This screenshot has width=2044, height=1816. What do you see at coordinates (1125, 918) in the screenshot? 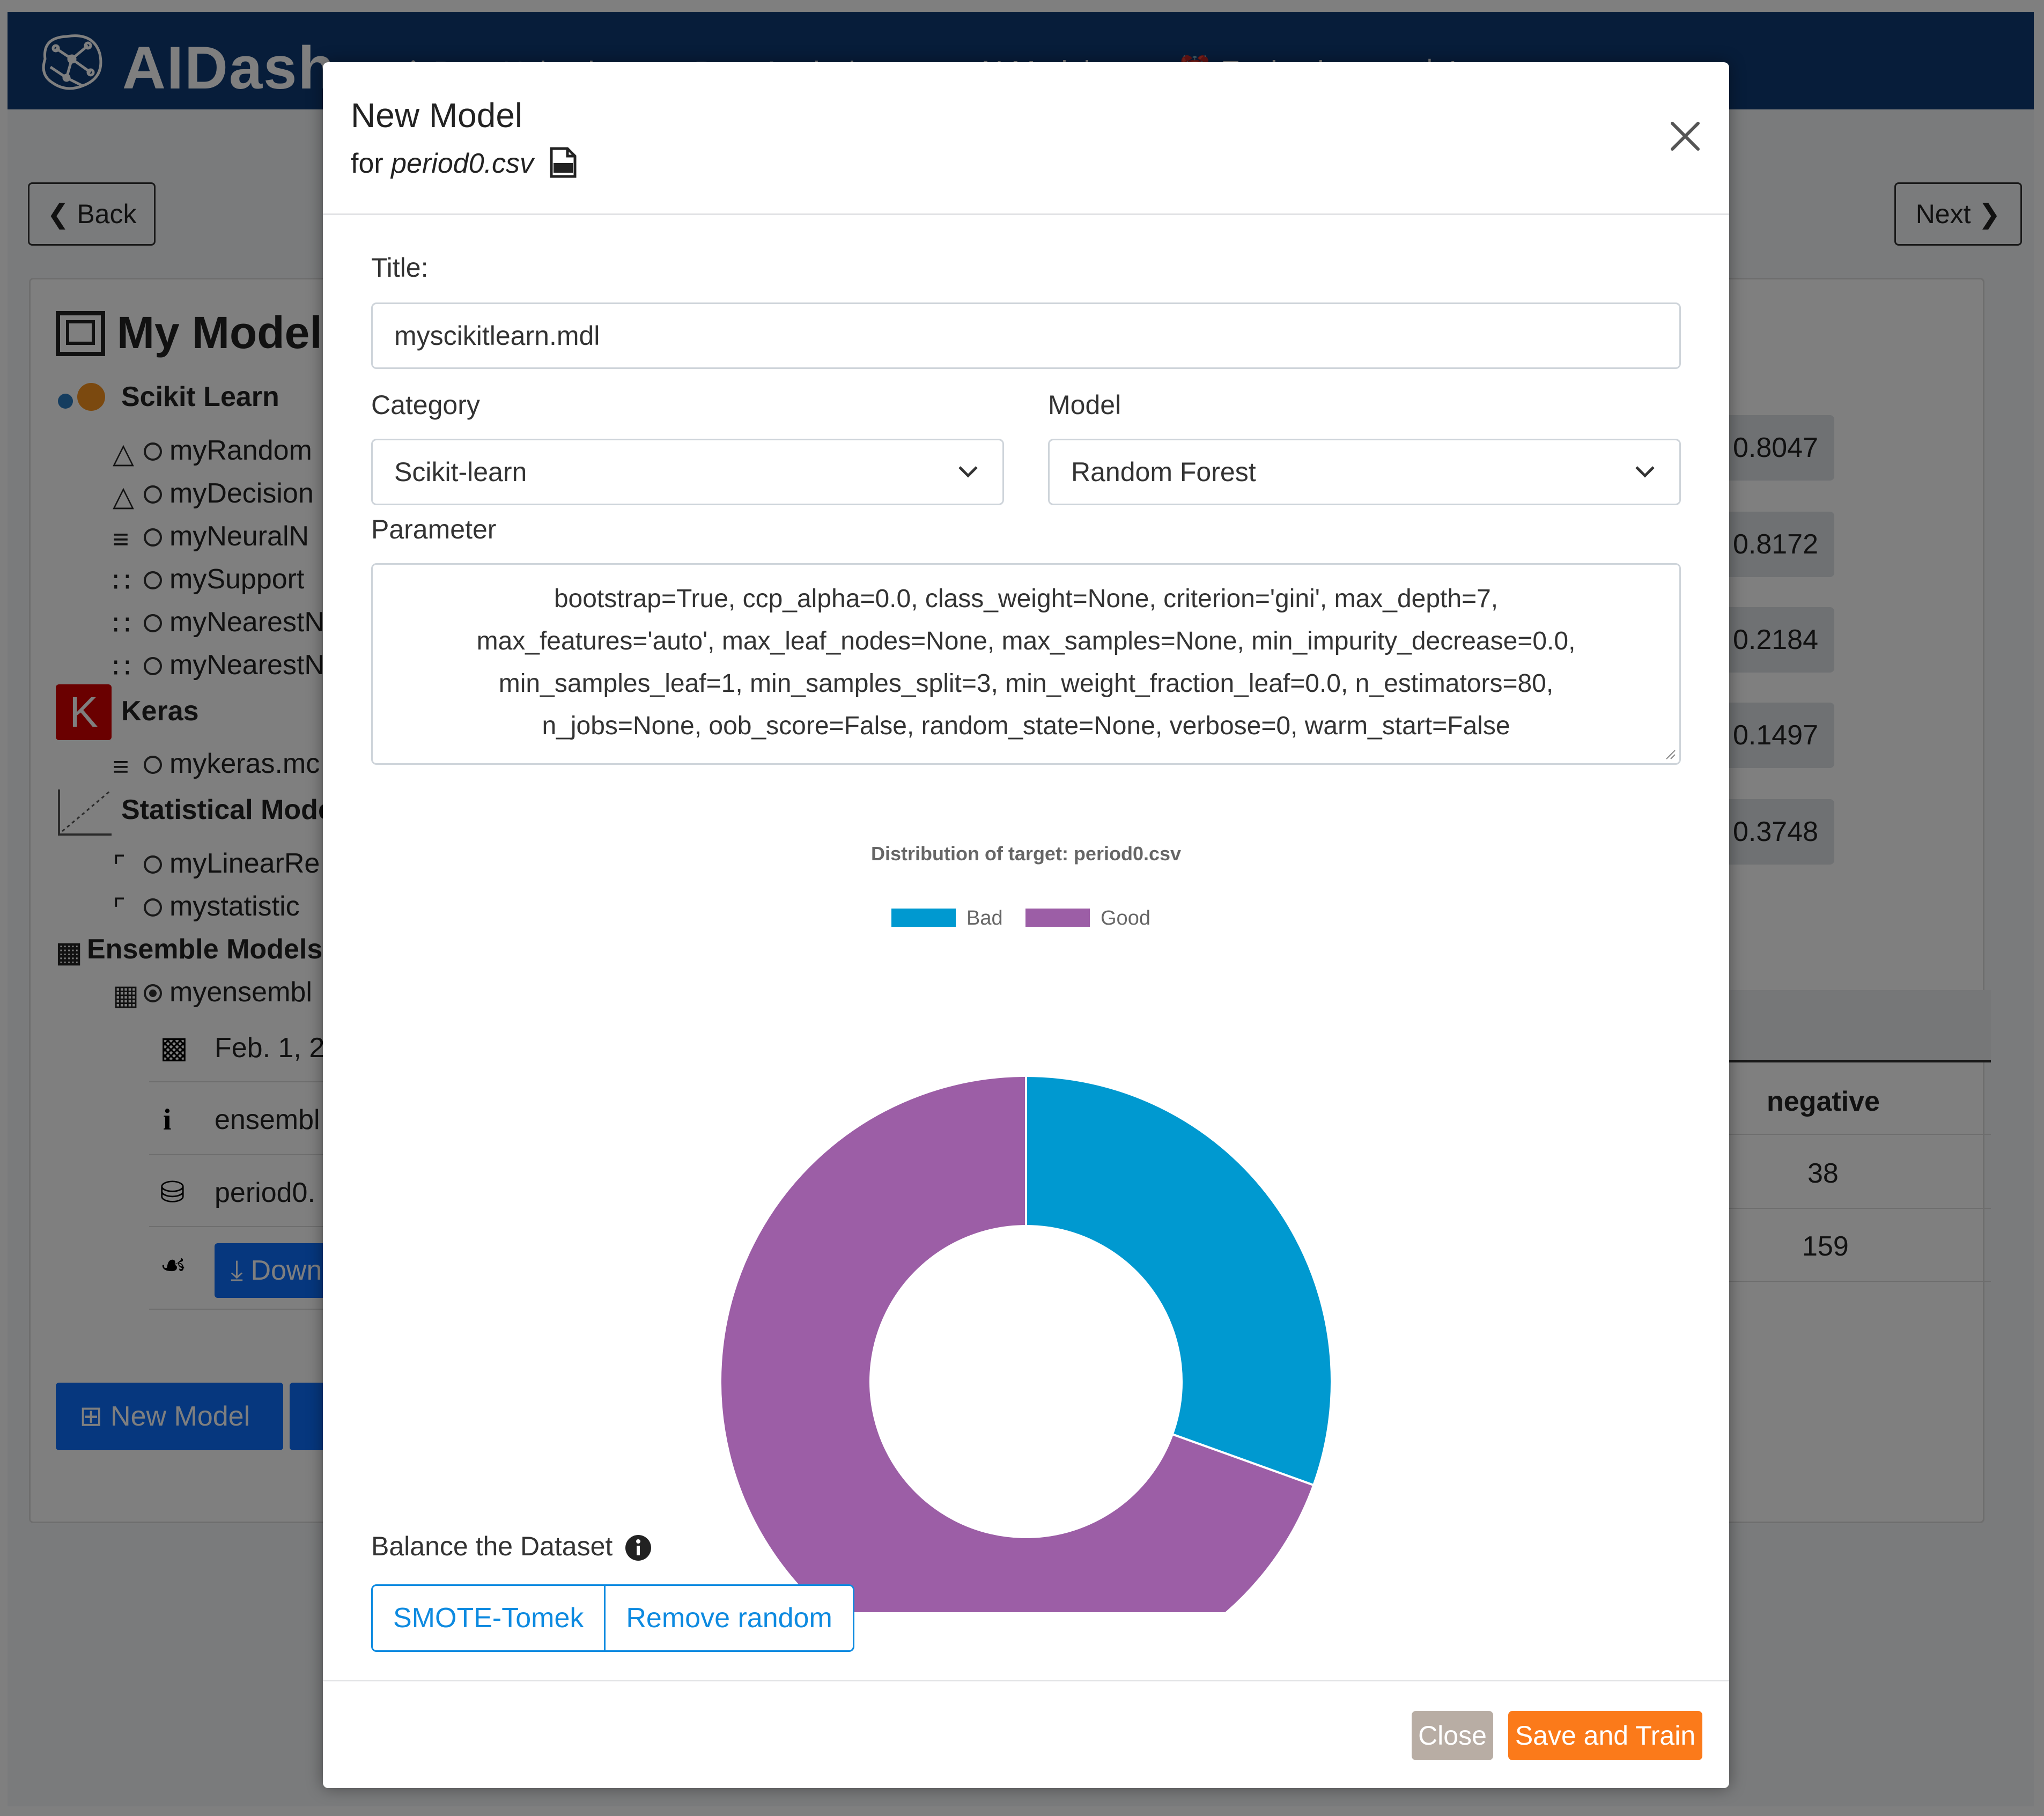
I see `legend-label-good: Good` at bounding box center [1125, 918].